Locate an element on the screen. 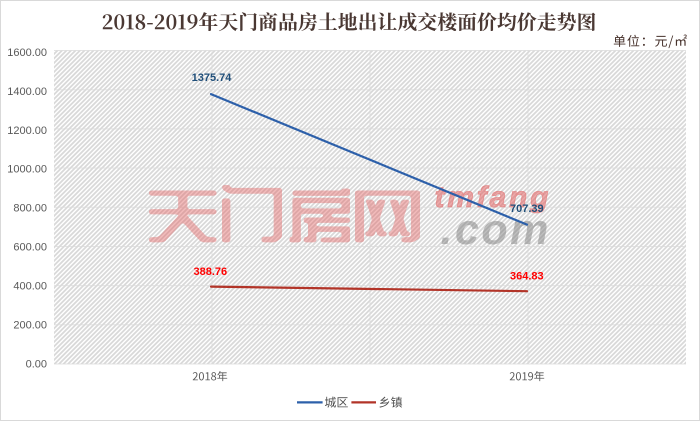  svg-text: 1000.00 is located at coordinates (27, 170).